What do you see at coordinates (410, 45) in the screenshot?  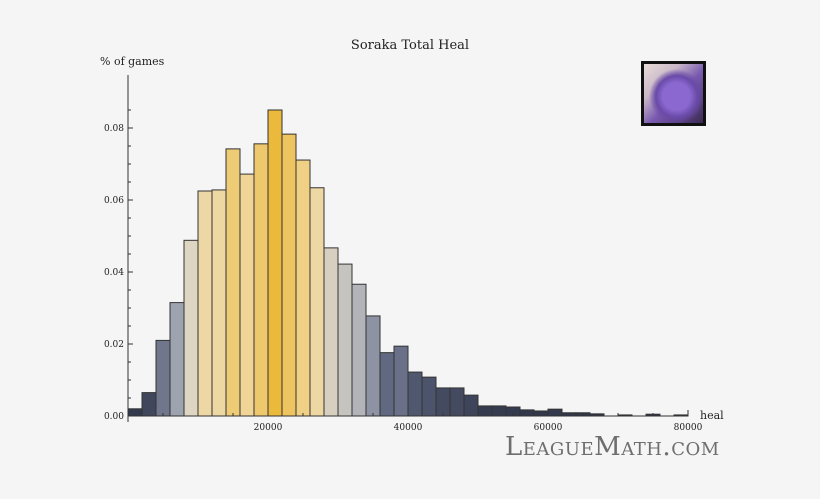 I see `chart-title: Soraka Total Heal` at bounding box center [410, 45].